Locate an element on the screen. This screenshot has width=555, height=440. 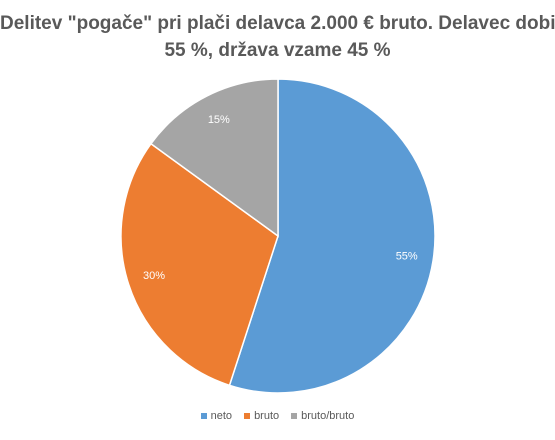
legend-swatch-neto is located at coordinates (203, 416).